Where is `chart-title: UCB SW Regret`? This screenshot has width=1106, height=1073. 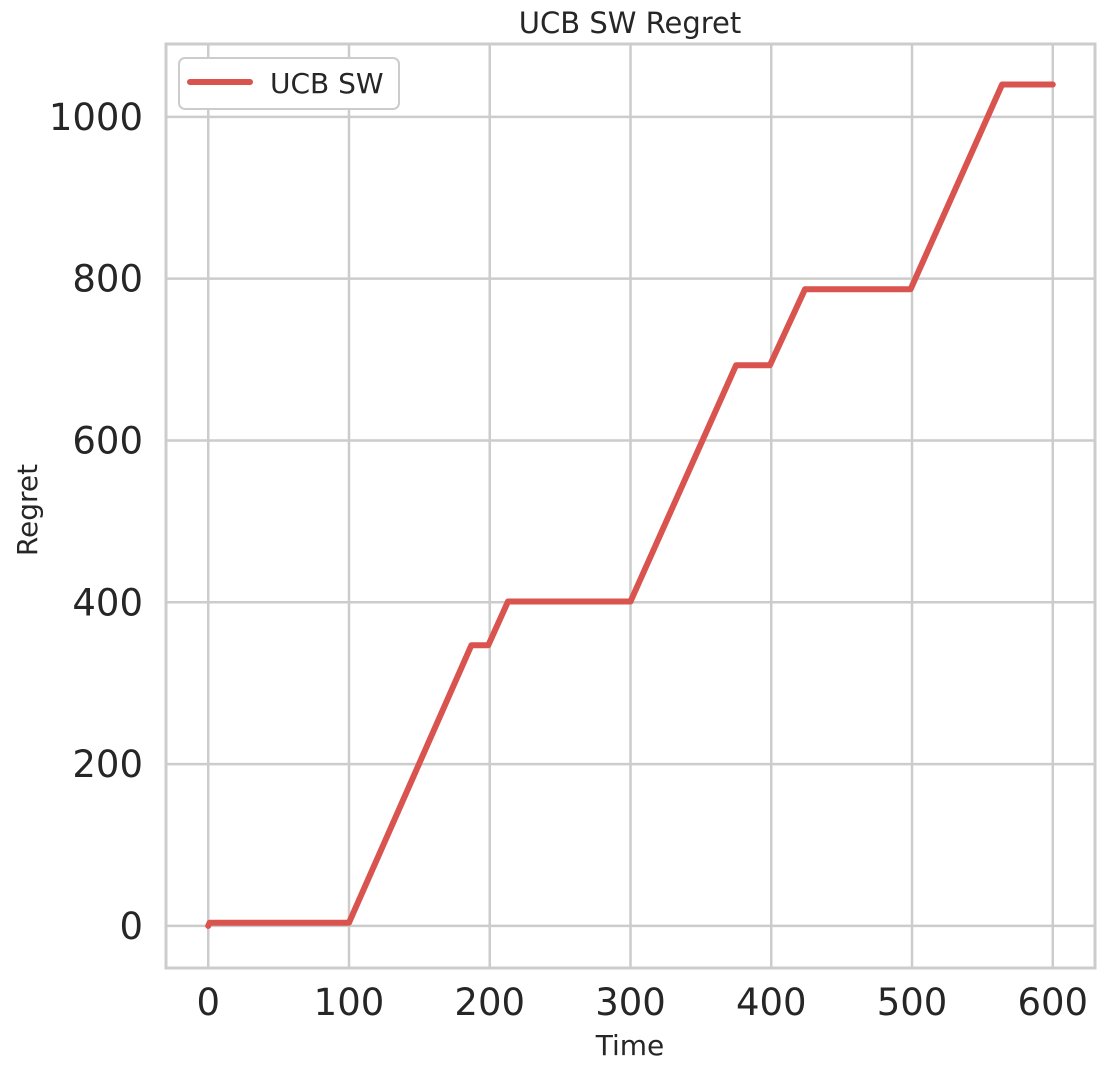 chart-title: UCB SW Regret is located at coordinates (630, 23).